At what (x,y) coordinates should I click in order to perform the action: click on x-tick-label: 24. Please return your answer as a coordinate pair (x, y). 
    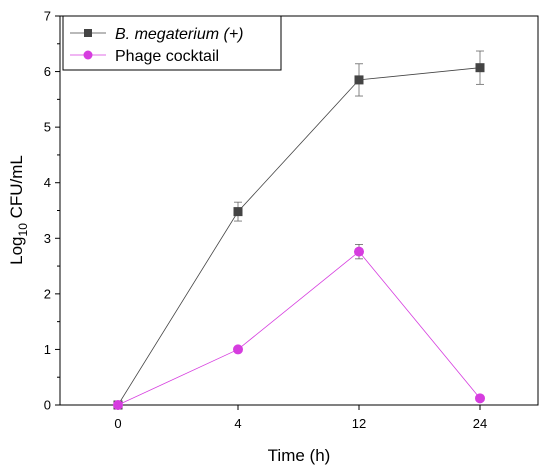
    Looking at the image, I should click on (480, 423).